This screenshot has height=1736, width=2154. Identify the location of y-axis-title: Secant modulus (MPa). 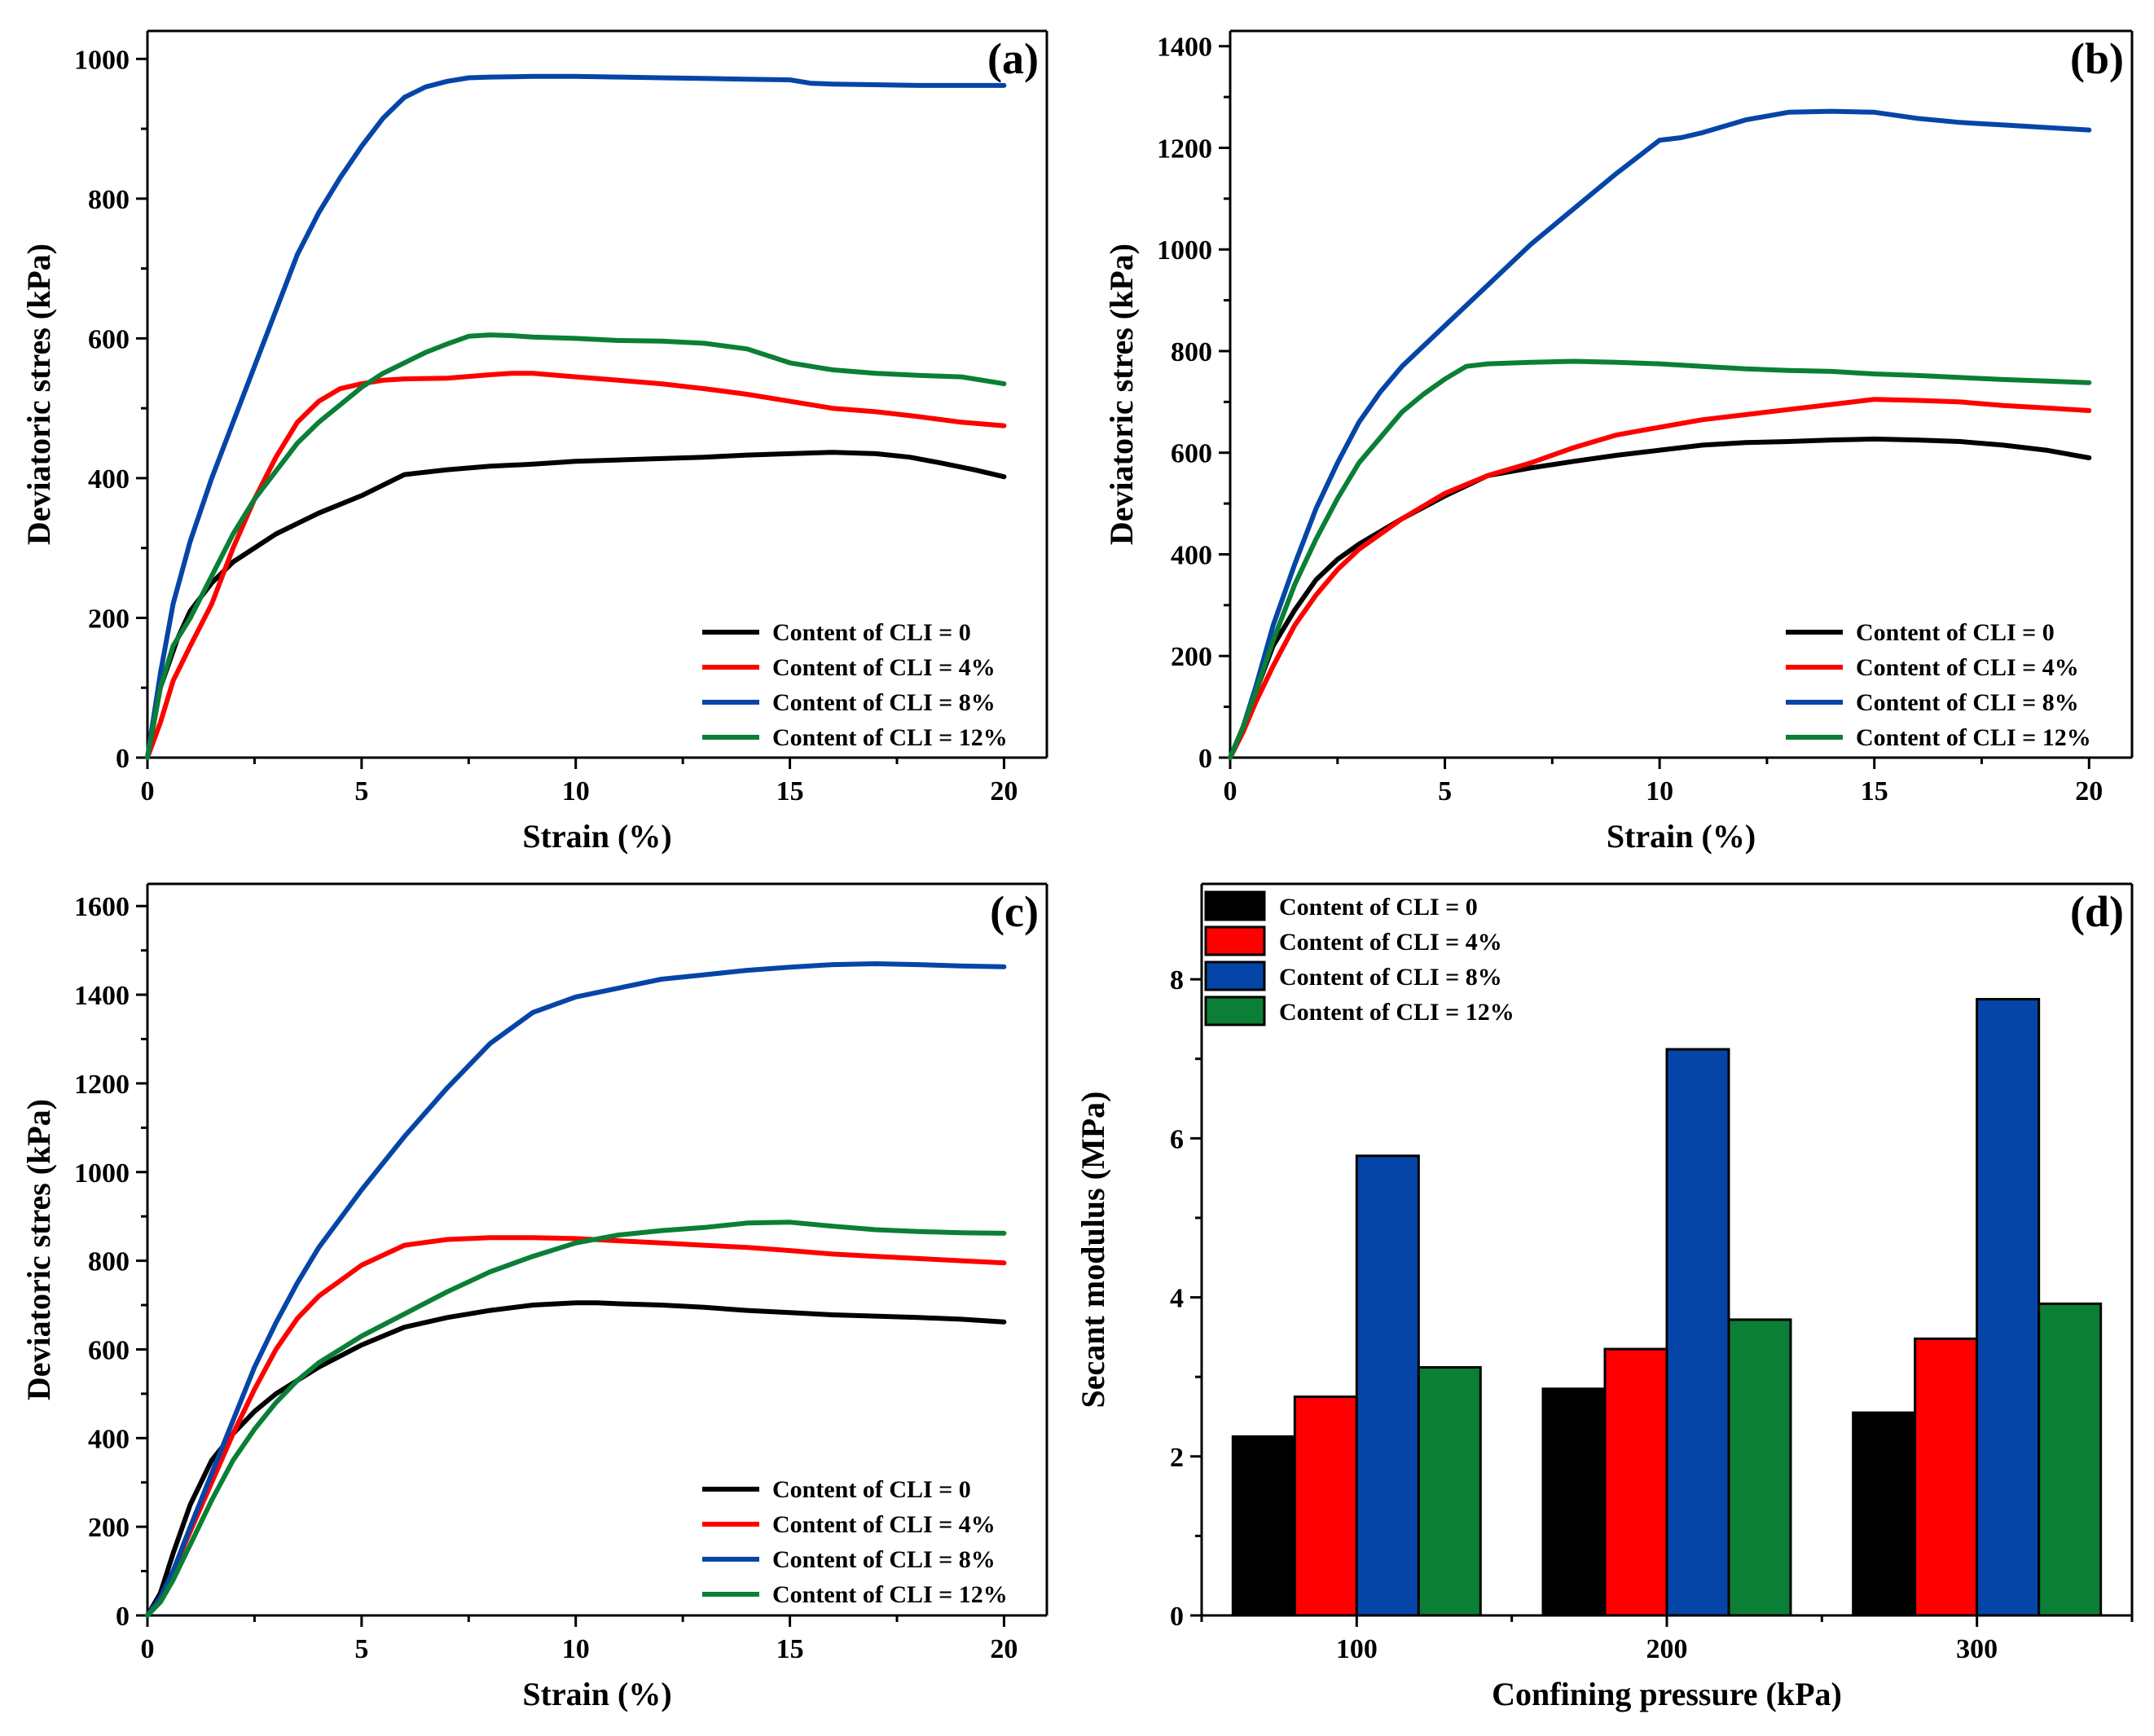
(1093, 1250).